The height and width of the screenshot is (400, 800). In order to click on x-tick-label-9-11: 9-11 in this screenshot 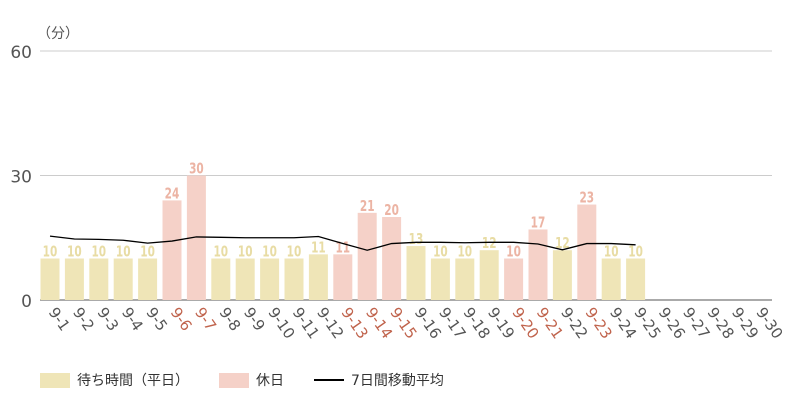, I will do `click(306, 323)`.